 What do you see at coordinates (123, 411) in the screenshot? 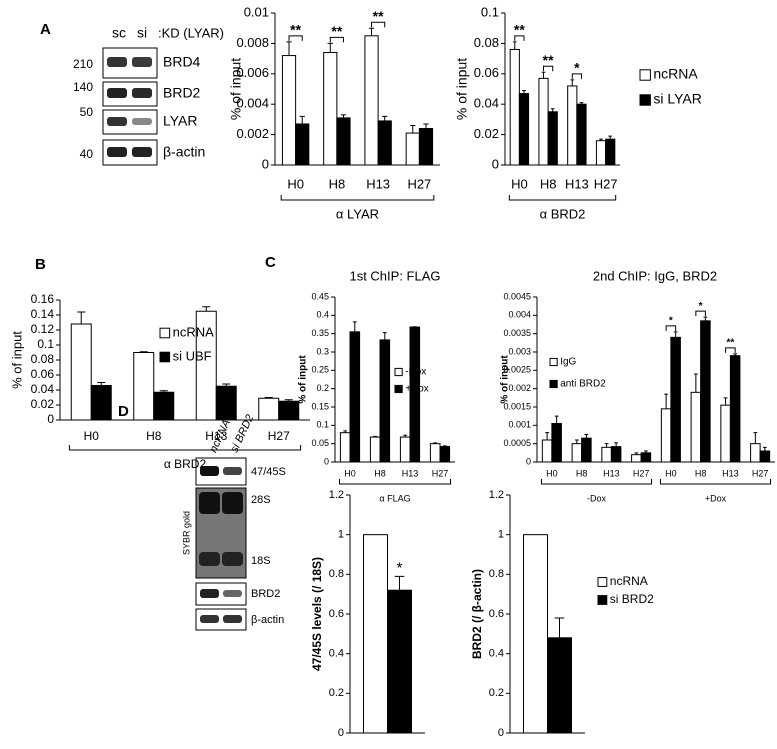
I see `panel-letter: D` at bounding box center [123, 411].